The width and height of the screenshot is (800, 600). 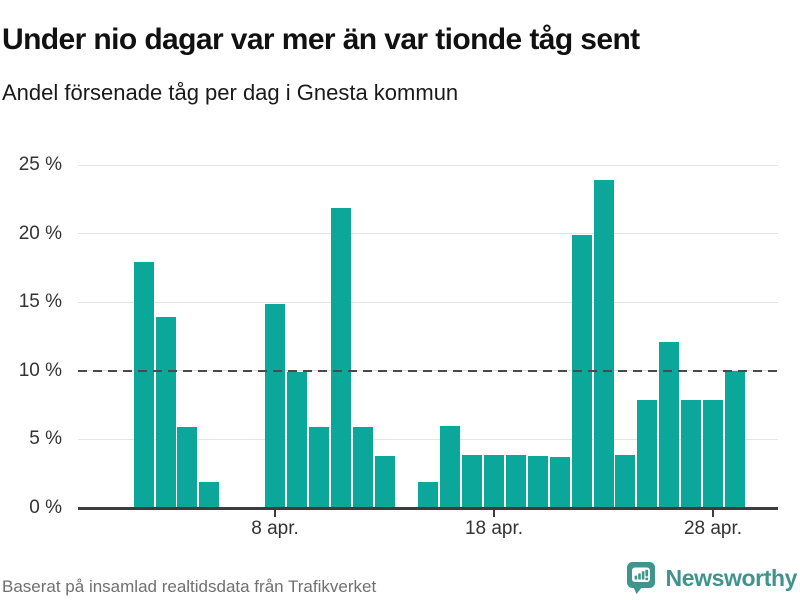 I want to click on x-axis-line, so click(x=428, y=508).